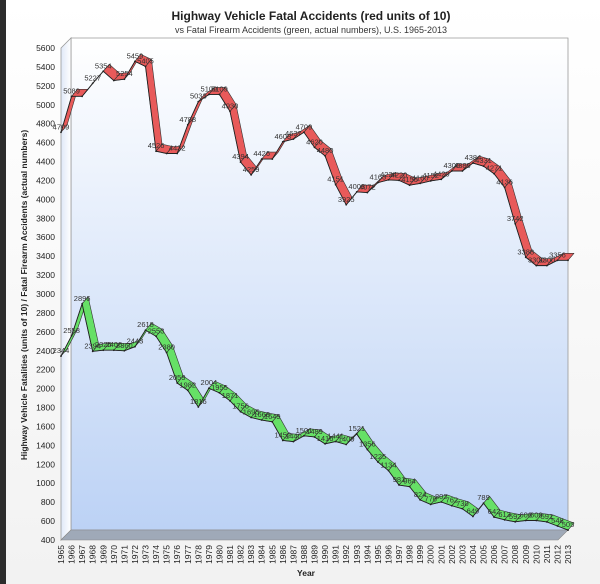 This screenshot has width=600, height=584. Describe the element at coordinates (71, 90) in the screenshot. I see `series-0-data-label: 5089` at that location.